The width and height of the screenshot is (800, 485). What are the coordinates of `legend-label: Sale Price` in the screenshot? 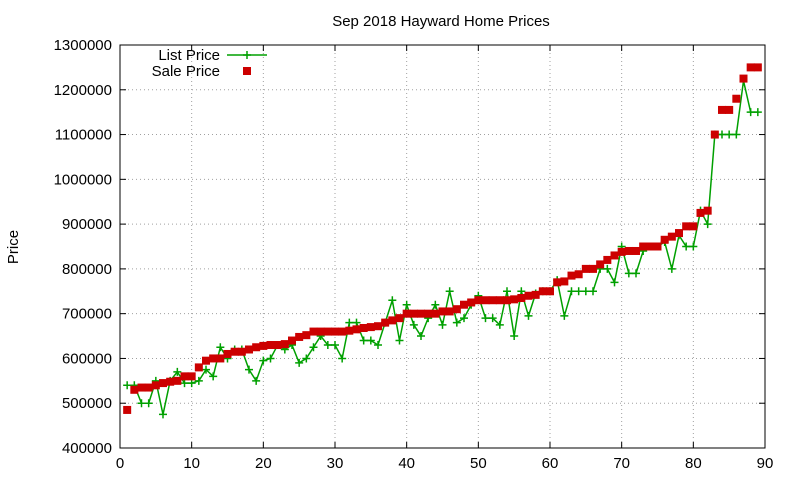 It's located at (186, 71).